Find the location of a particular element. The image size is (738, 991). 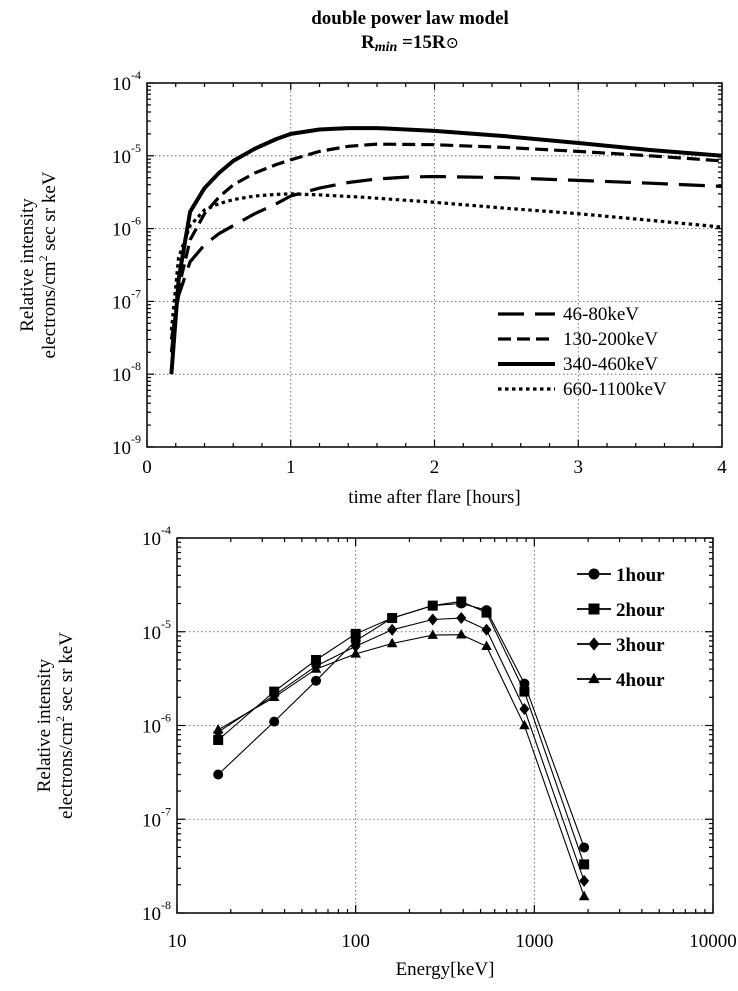

legend-label: 2hour is located at coordinates (640, 610).